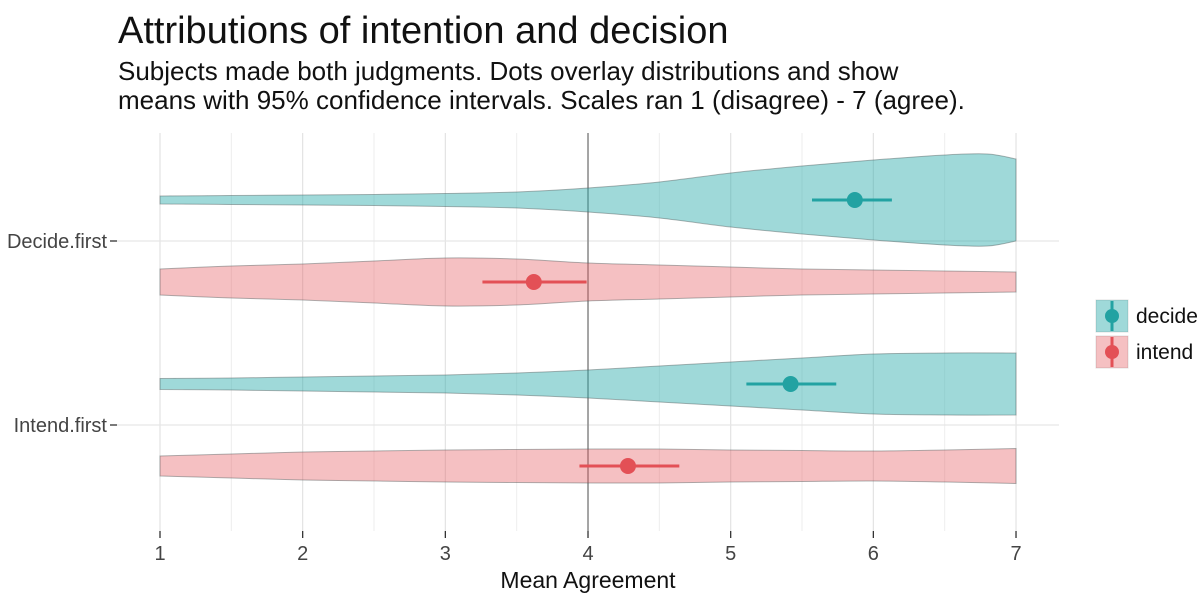  Describe the element at coordinates (587, 554) in the screenshot. I see `x-tick-label: 4` at that location.